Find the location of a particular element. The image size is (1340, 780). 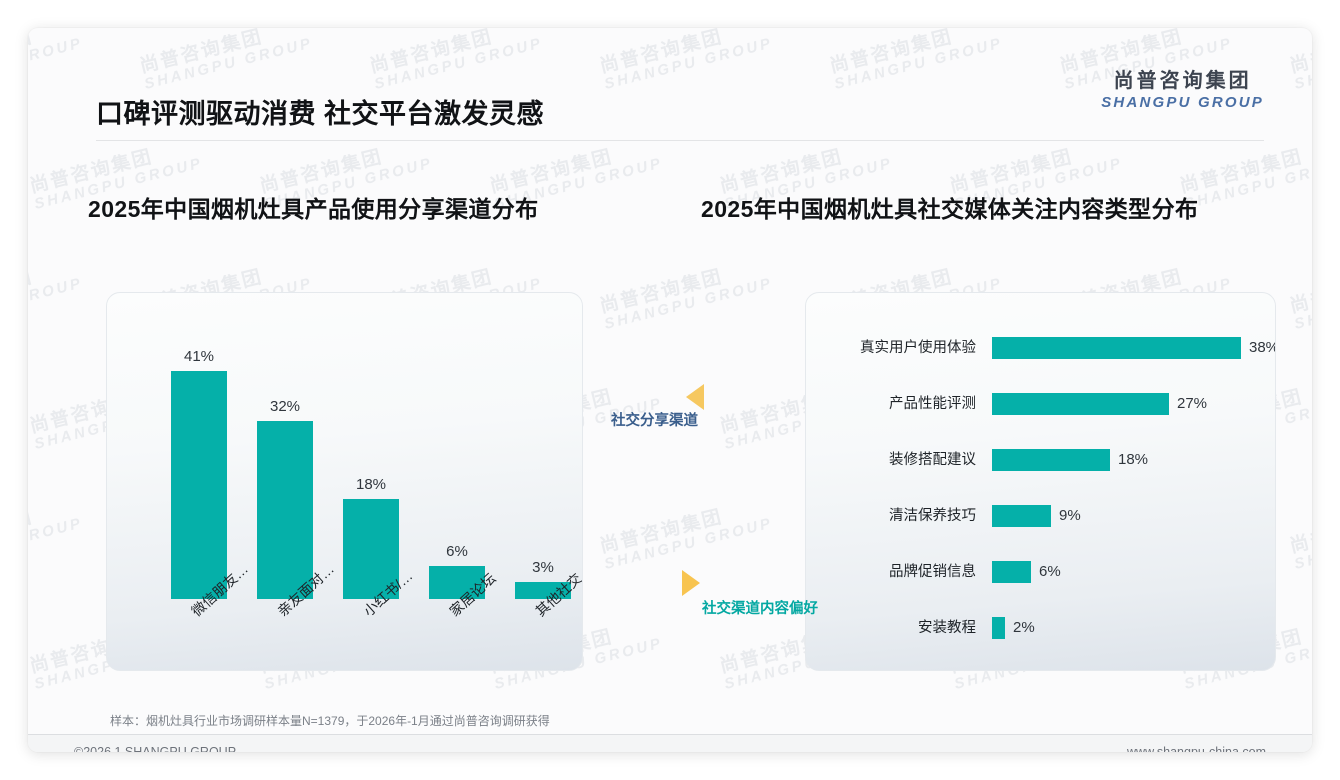

bar-row: 安装教程 2% is located at coordinates (1040, 628).